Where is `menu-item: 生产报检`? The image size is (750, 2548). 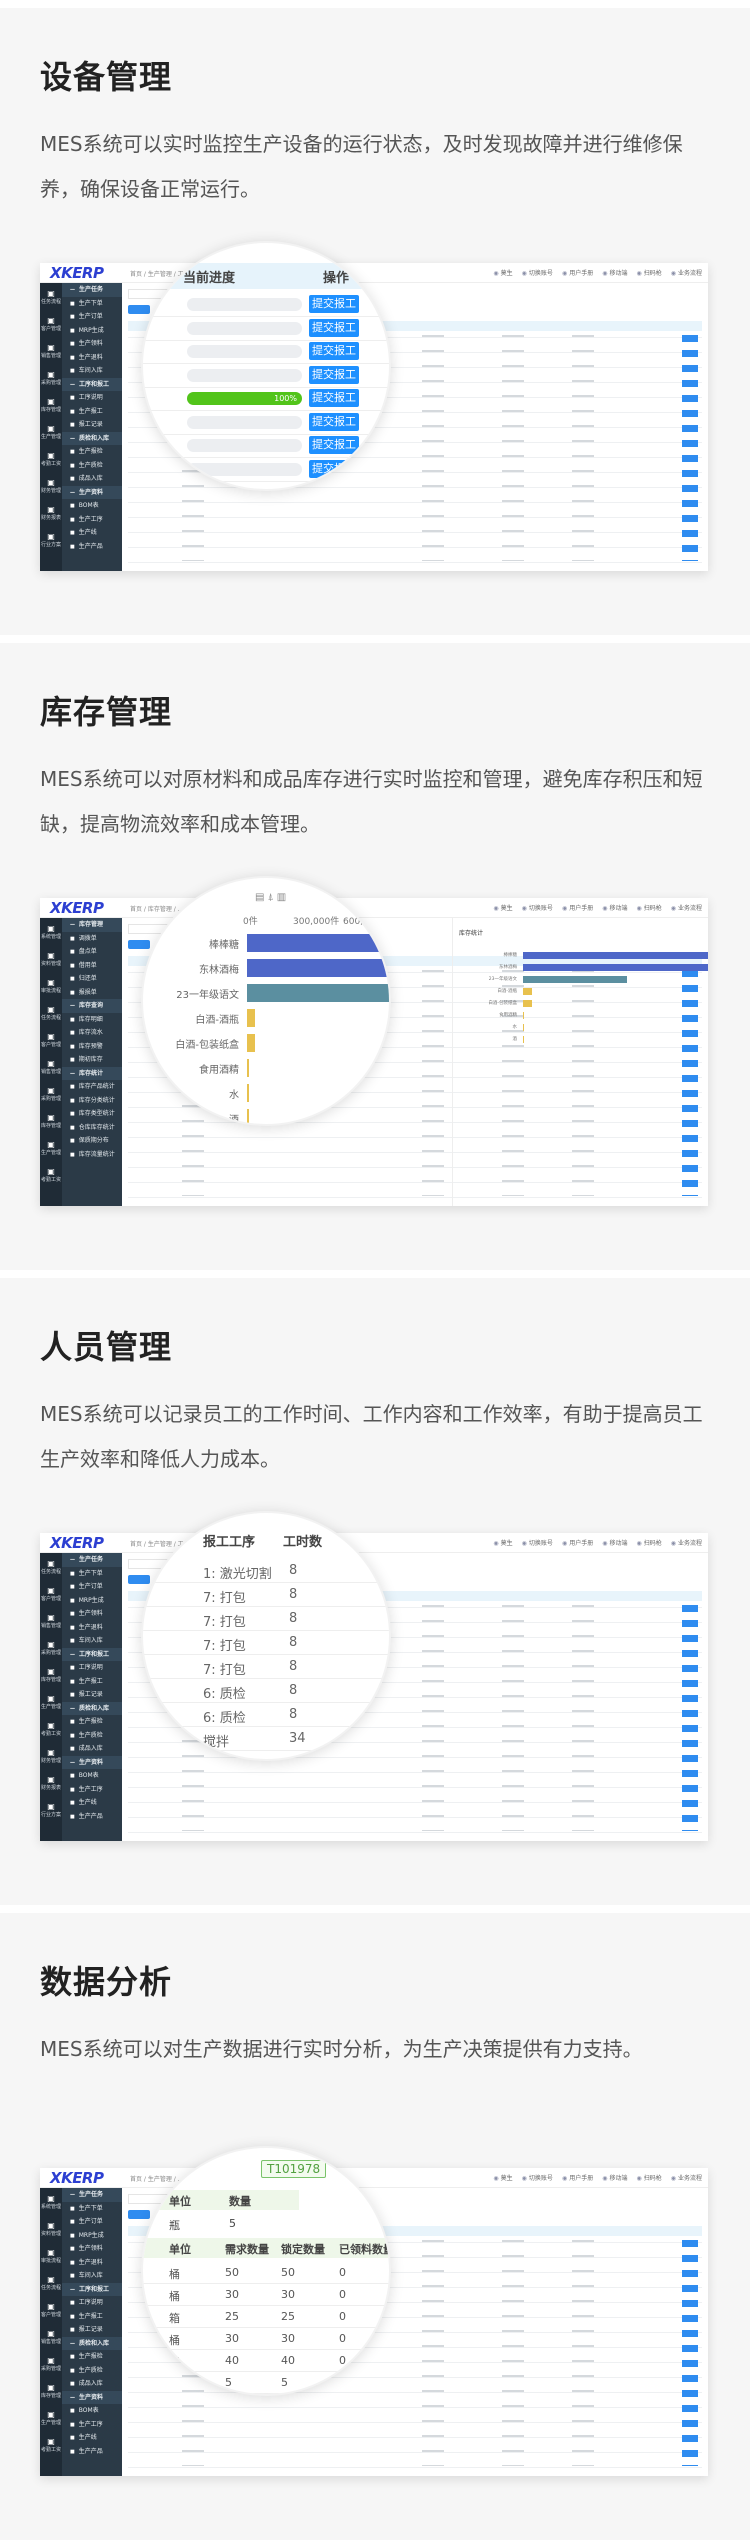
menu-item: 生产报检 is located at coordinates (92, 2357).